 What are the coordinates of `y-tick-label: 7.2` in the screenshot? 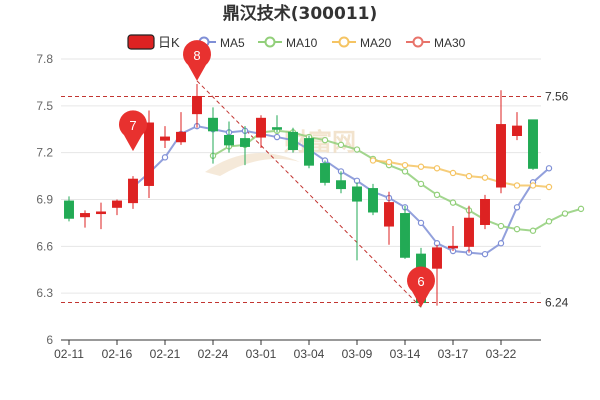 It's located at (44, 153).